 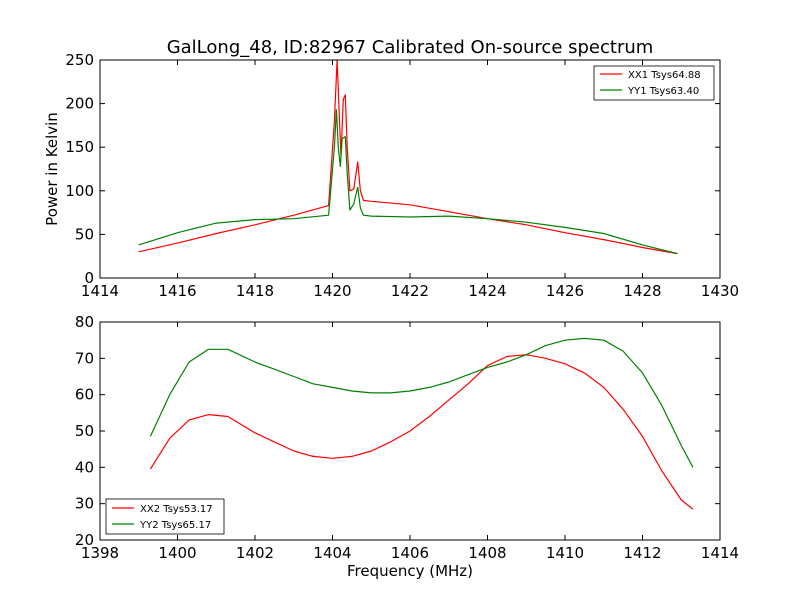 I want to click on y-tick-label: 70, so click(x=84, y=358).